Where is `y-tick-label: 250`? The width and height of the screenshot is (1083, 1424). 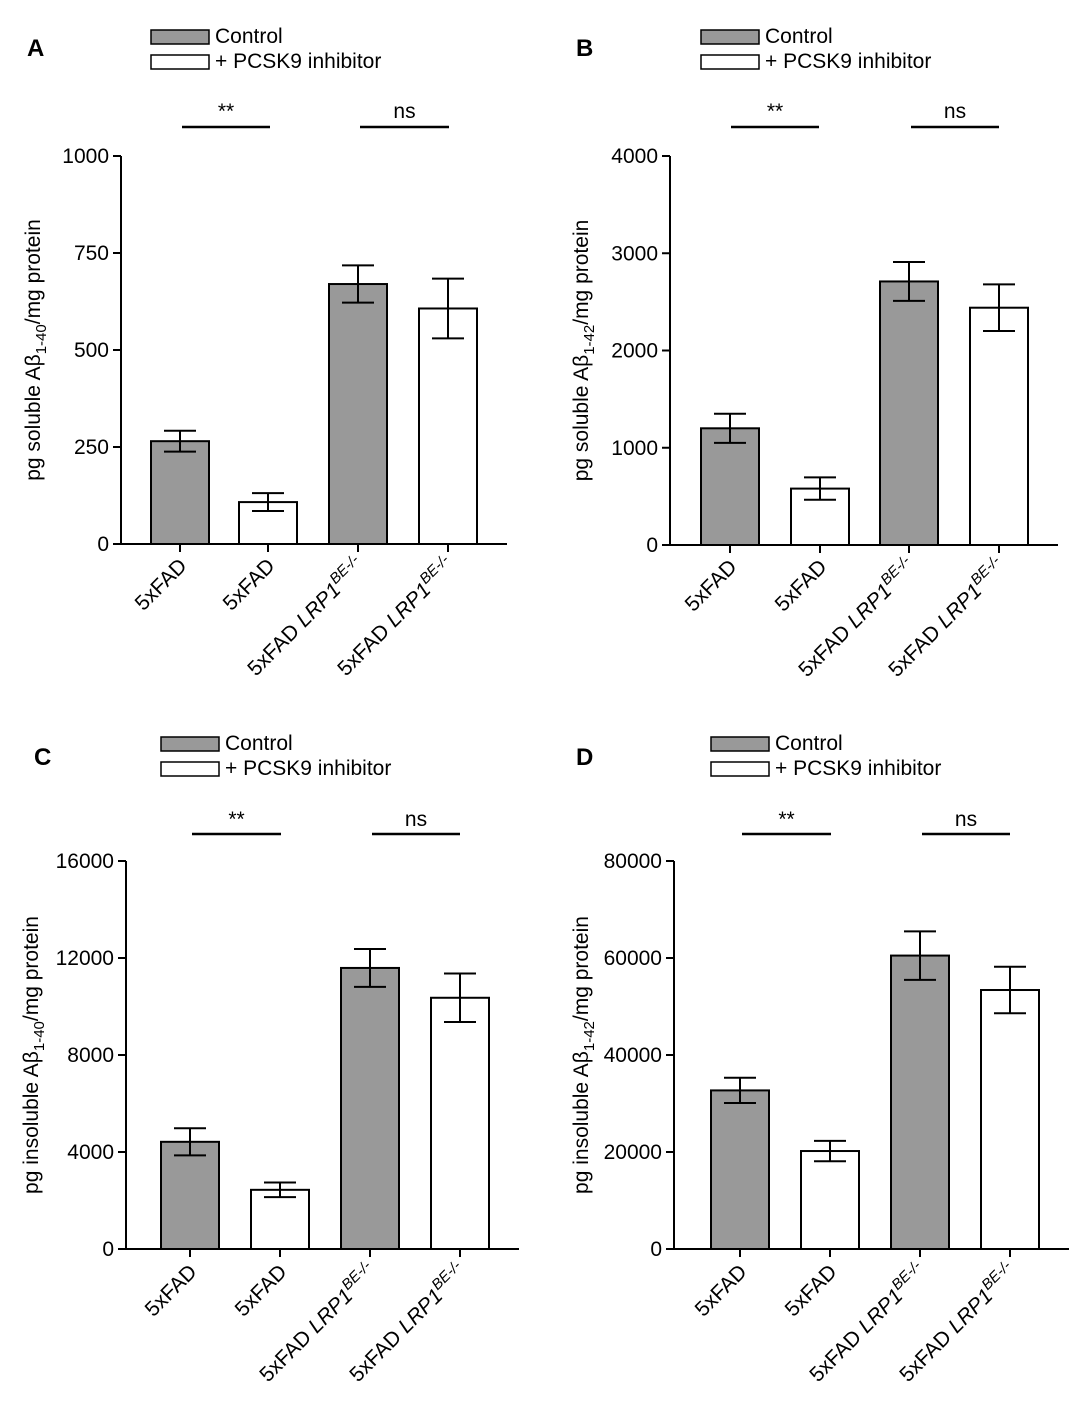
y-tick-label: 250 is located at coordinates (91, 447).